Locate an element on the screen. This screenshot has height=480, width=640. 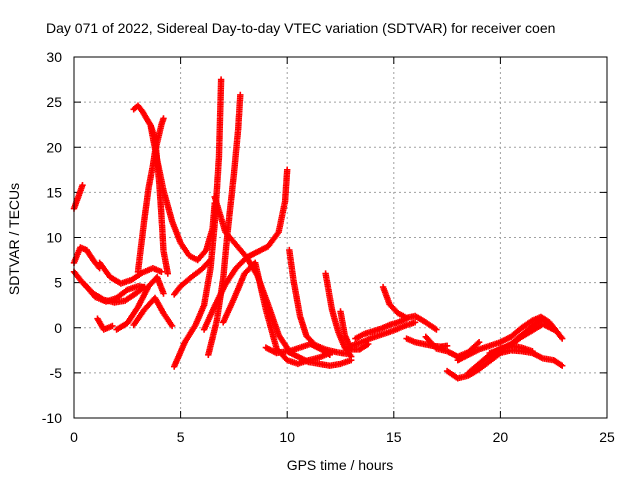
x-tick-label-20: 20 is located at coordinates (501, 437).